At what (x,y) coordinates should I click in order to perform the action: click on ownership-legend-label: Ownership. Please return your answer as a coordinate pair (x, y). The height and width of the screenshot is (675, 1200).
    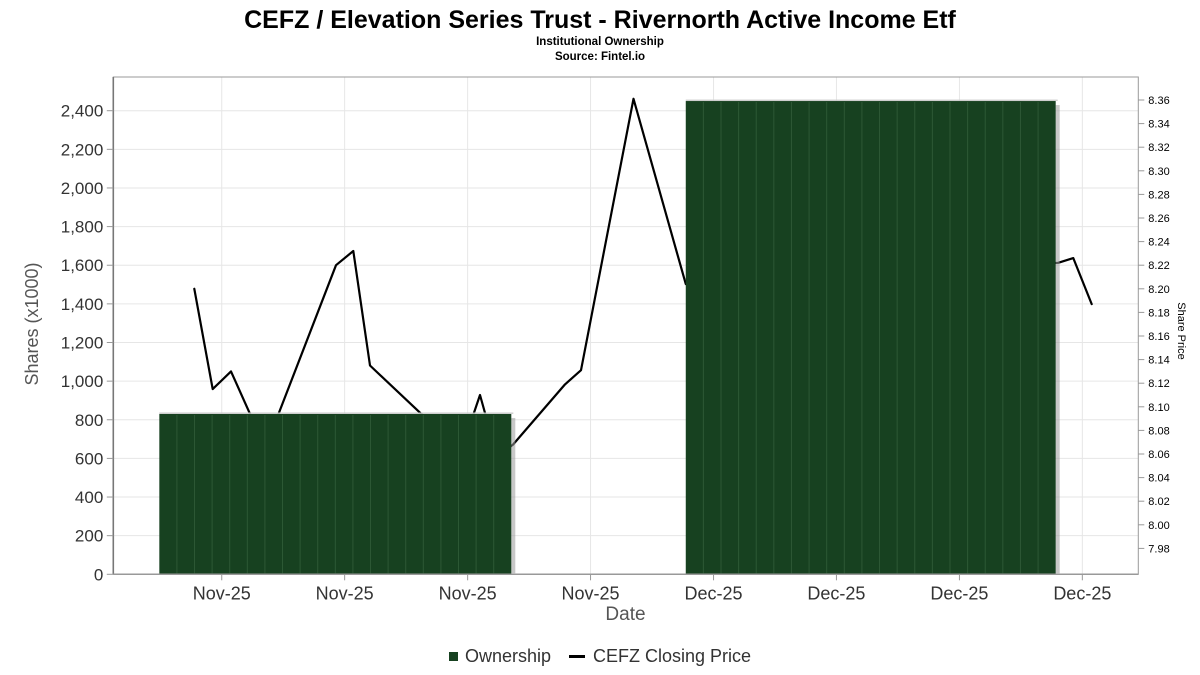
    Looking at the image, I should click on (507, 656).